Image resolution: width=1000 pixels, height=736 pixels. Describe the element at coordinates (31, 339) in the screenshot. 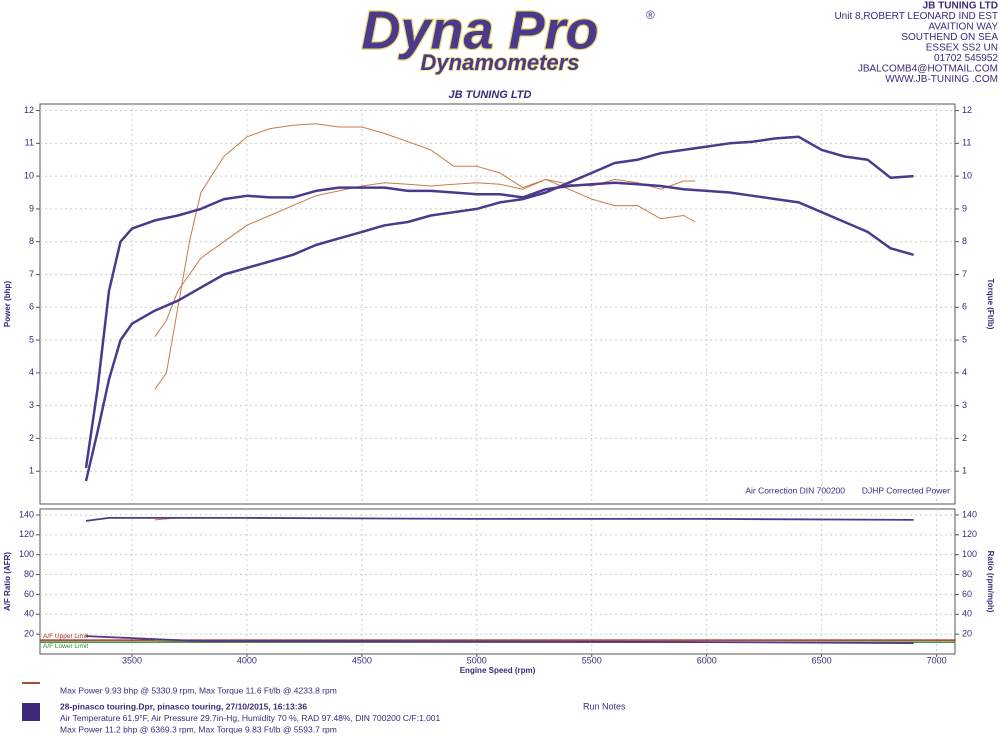

I see `y-tick-label: 5` at that location.